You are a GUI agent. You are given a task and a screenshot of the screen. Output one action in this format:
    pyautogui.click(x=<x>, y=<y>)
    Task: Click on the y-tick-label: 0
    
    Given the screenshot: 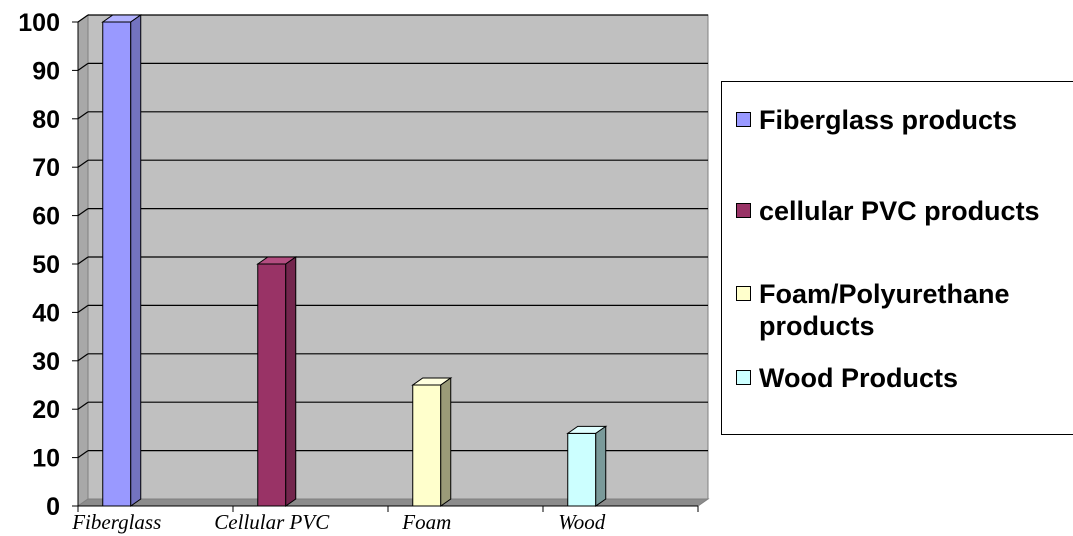 What is the action you would take?
    pyautogui.click(x=53, y=507)
    